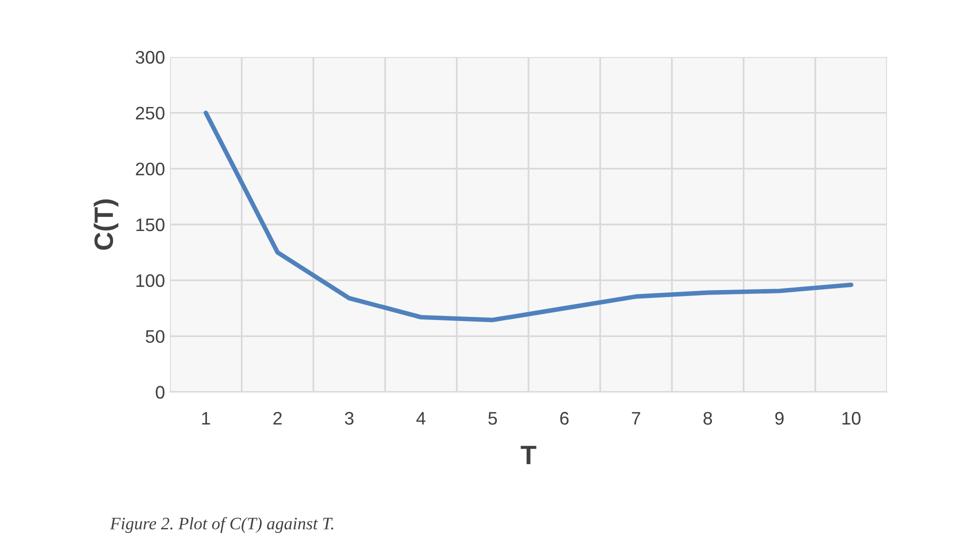 Image resolution: width=957 pixels, height=542 pixels. Describe the element at coordinates (160, 392) in the screenshot. I see `y-tick-label: 0` at that location.